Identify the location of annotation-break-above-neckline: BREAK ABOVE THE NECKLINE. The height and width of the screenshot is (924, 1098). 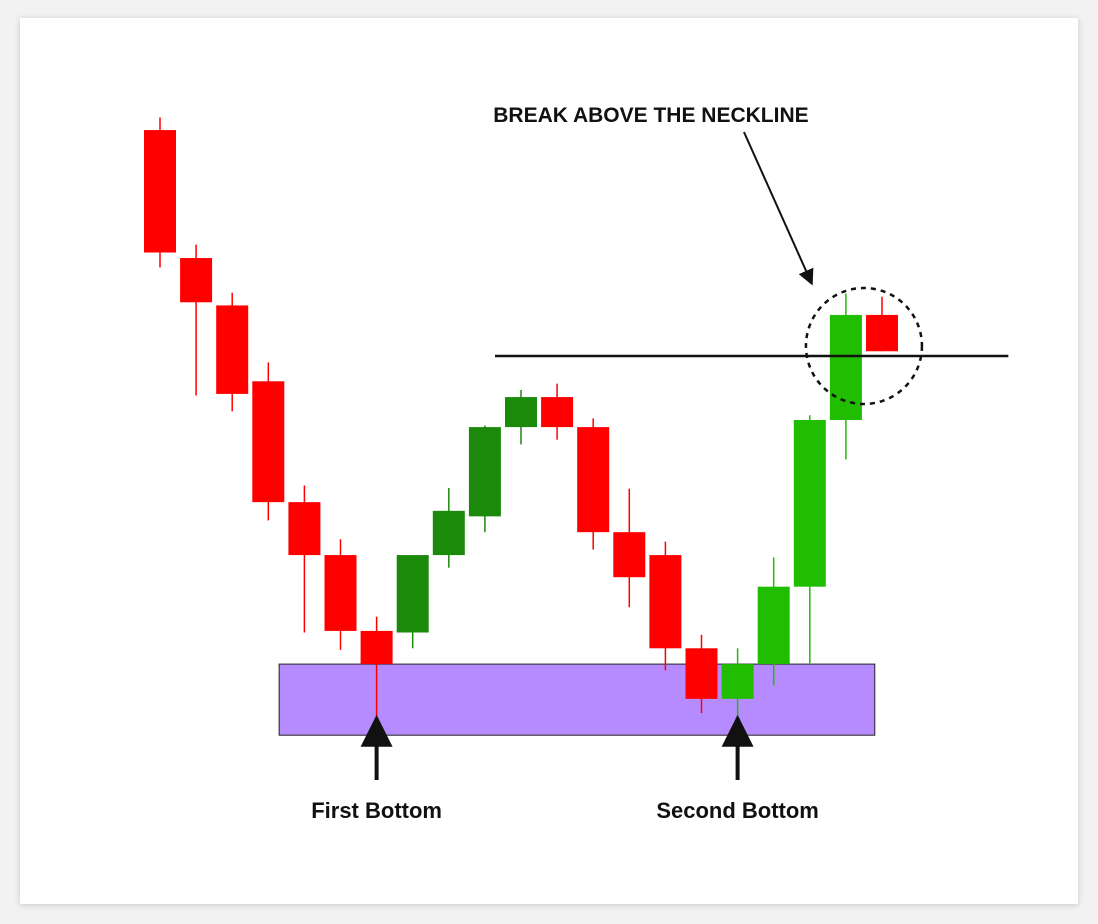
(650, 115).